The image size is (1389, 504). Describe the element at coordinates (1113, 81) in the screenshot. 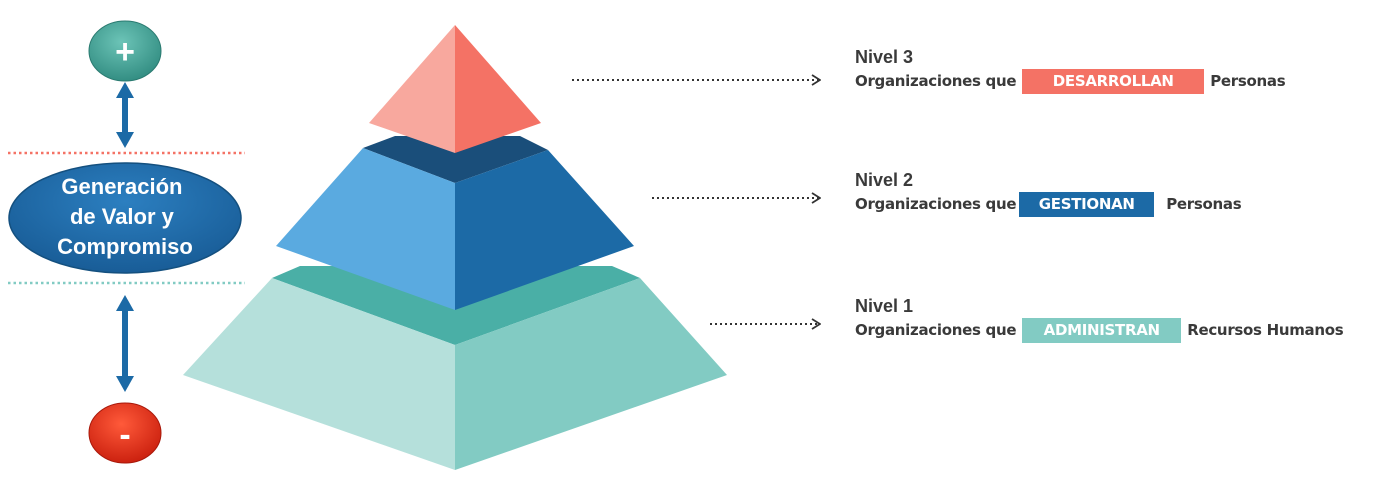

I see `level-tag: DESARROLLAN` at that location.